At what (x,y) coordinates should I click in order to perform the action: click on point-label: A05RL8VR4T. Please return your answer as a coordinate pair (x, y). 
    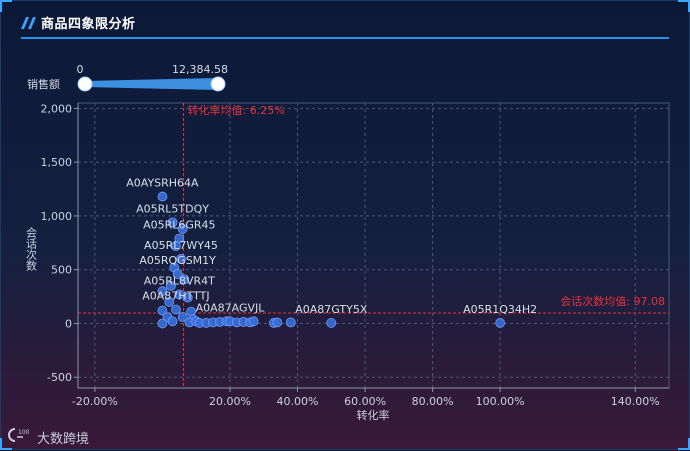
    Looking at the image, I should click on (179, 280).